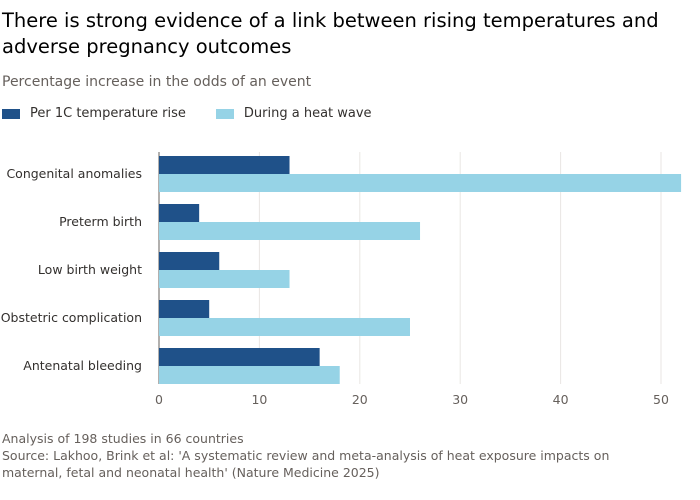 This screenshot has width=700, height=500. I want to click on category-label: Obstetric complication, so click(71, 317).